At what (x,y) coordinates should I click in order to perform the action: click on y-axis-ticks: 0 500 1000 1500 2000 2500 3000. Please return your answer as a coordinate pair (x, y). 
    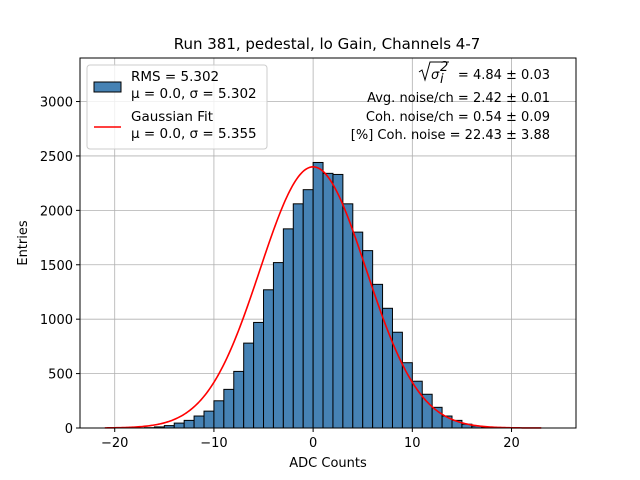
    Looking at the image, I should click on (60, 266).